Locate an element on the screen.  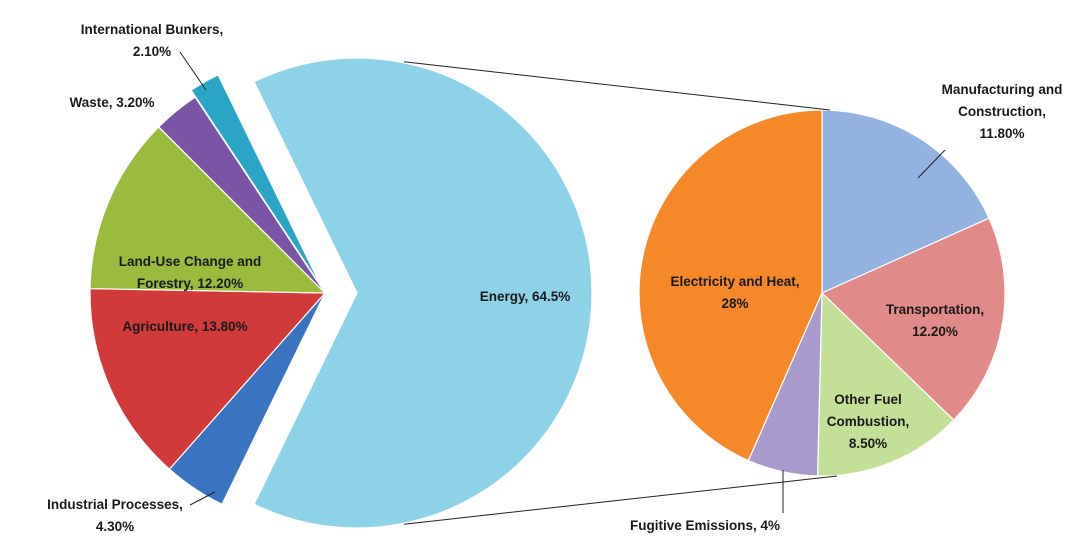
label-line: 11.80% is located at coordinates (1001, 133).